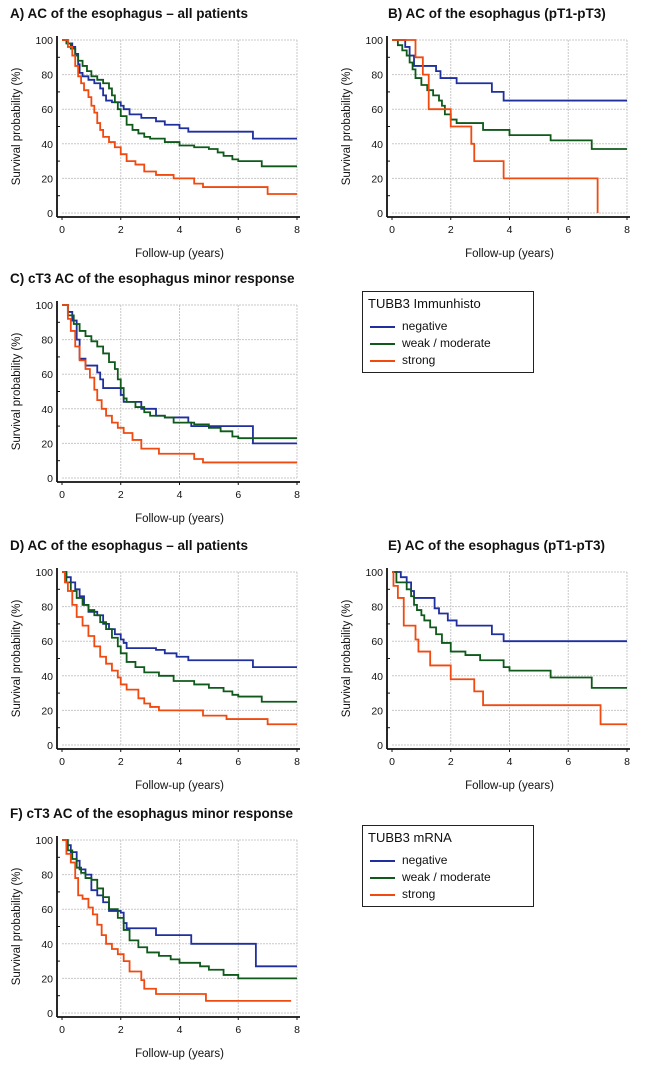 The height and width of the screenshot is (1066, 650). What do you see at coordinates (419, 894) in the screenshot?
I see `legend-label: strong` at bounding box center [419, 894].